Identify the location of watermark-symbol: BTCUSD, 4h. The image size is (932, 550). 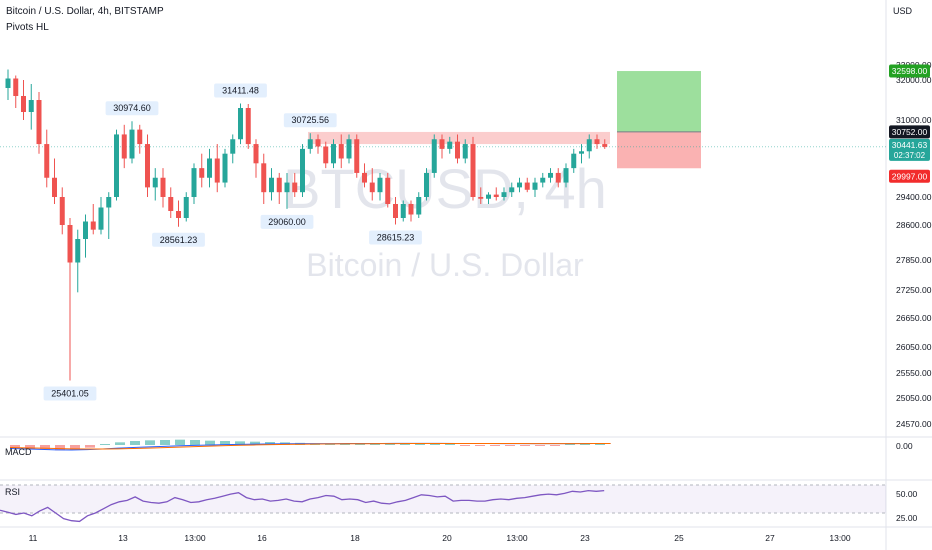
(445, 188).